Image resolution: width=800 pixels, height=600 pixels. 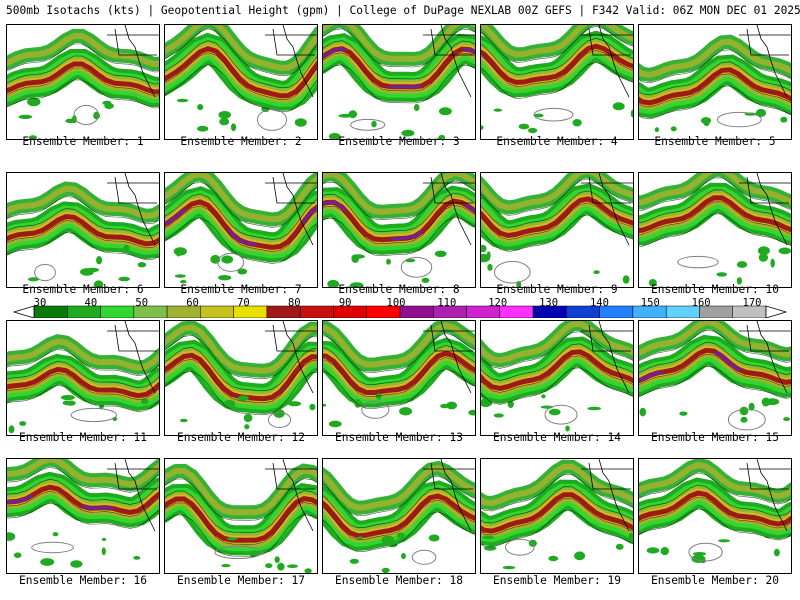 What do you see at coordinates (752, 303) in the screenshot?
I see `colorbar-tick-label: 170` at bounding box center [752, 303].